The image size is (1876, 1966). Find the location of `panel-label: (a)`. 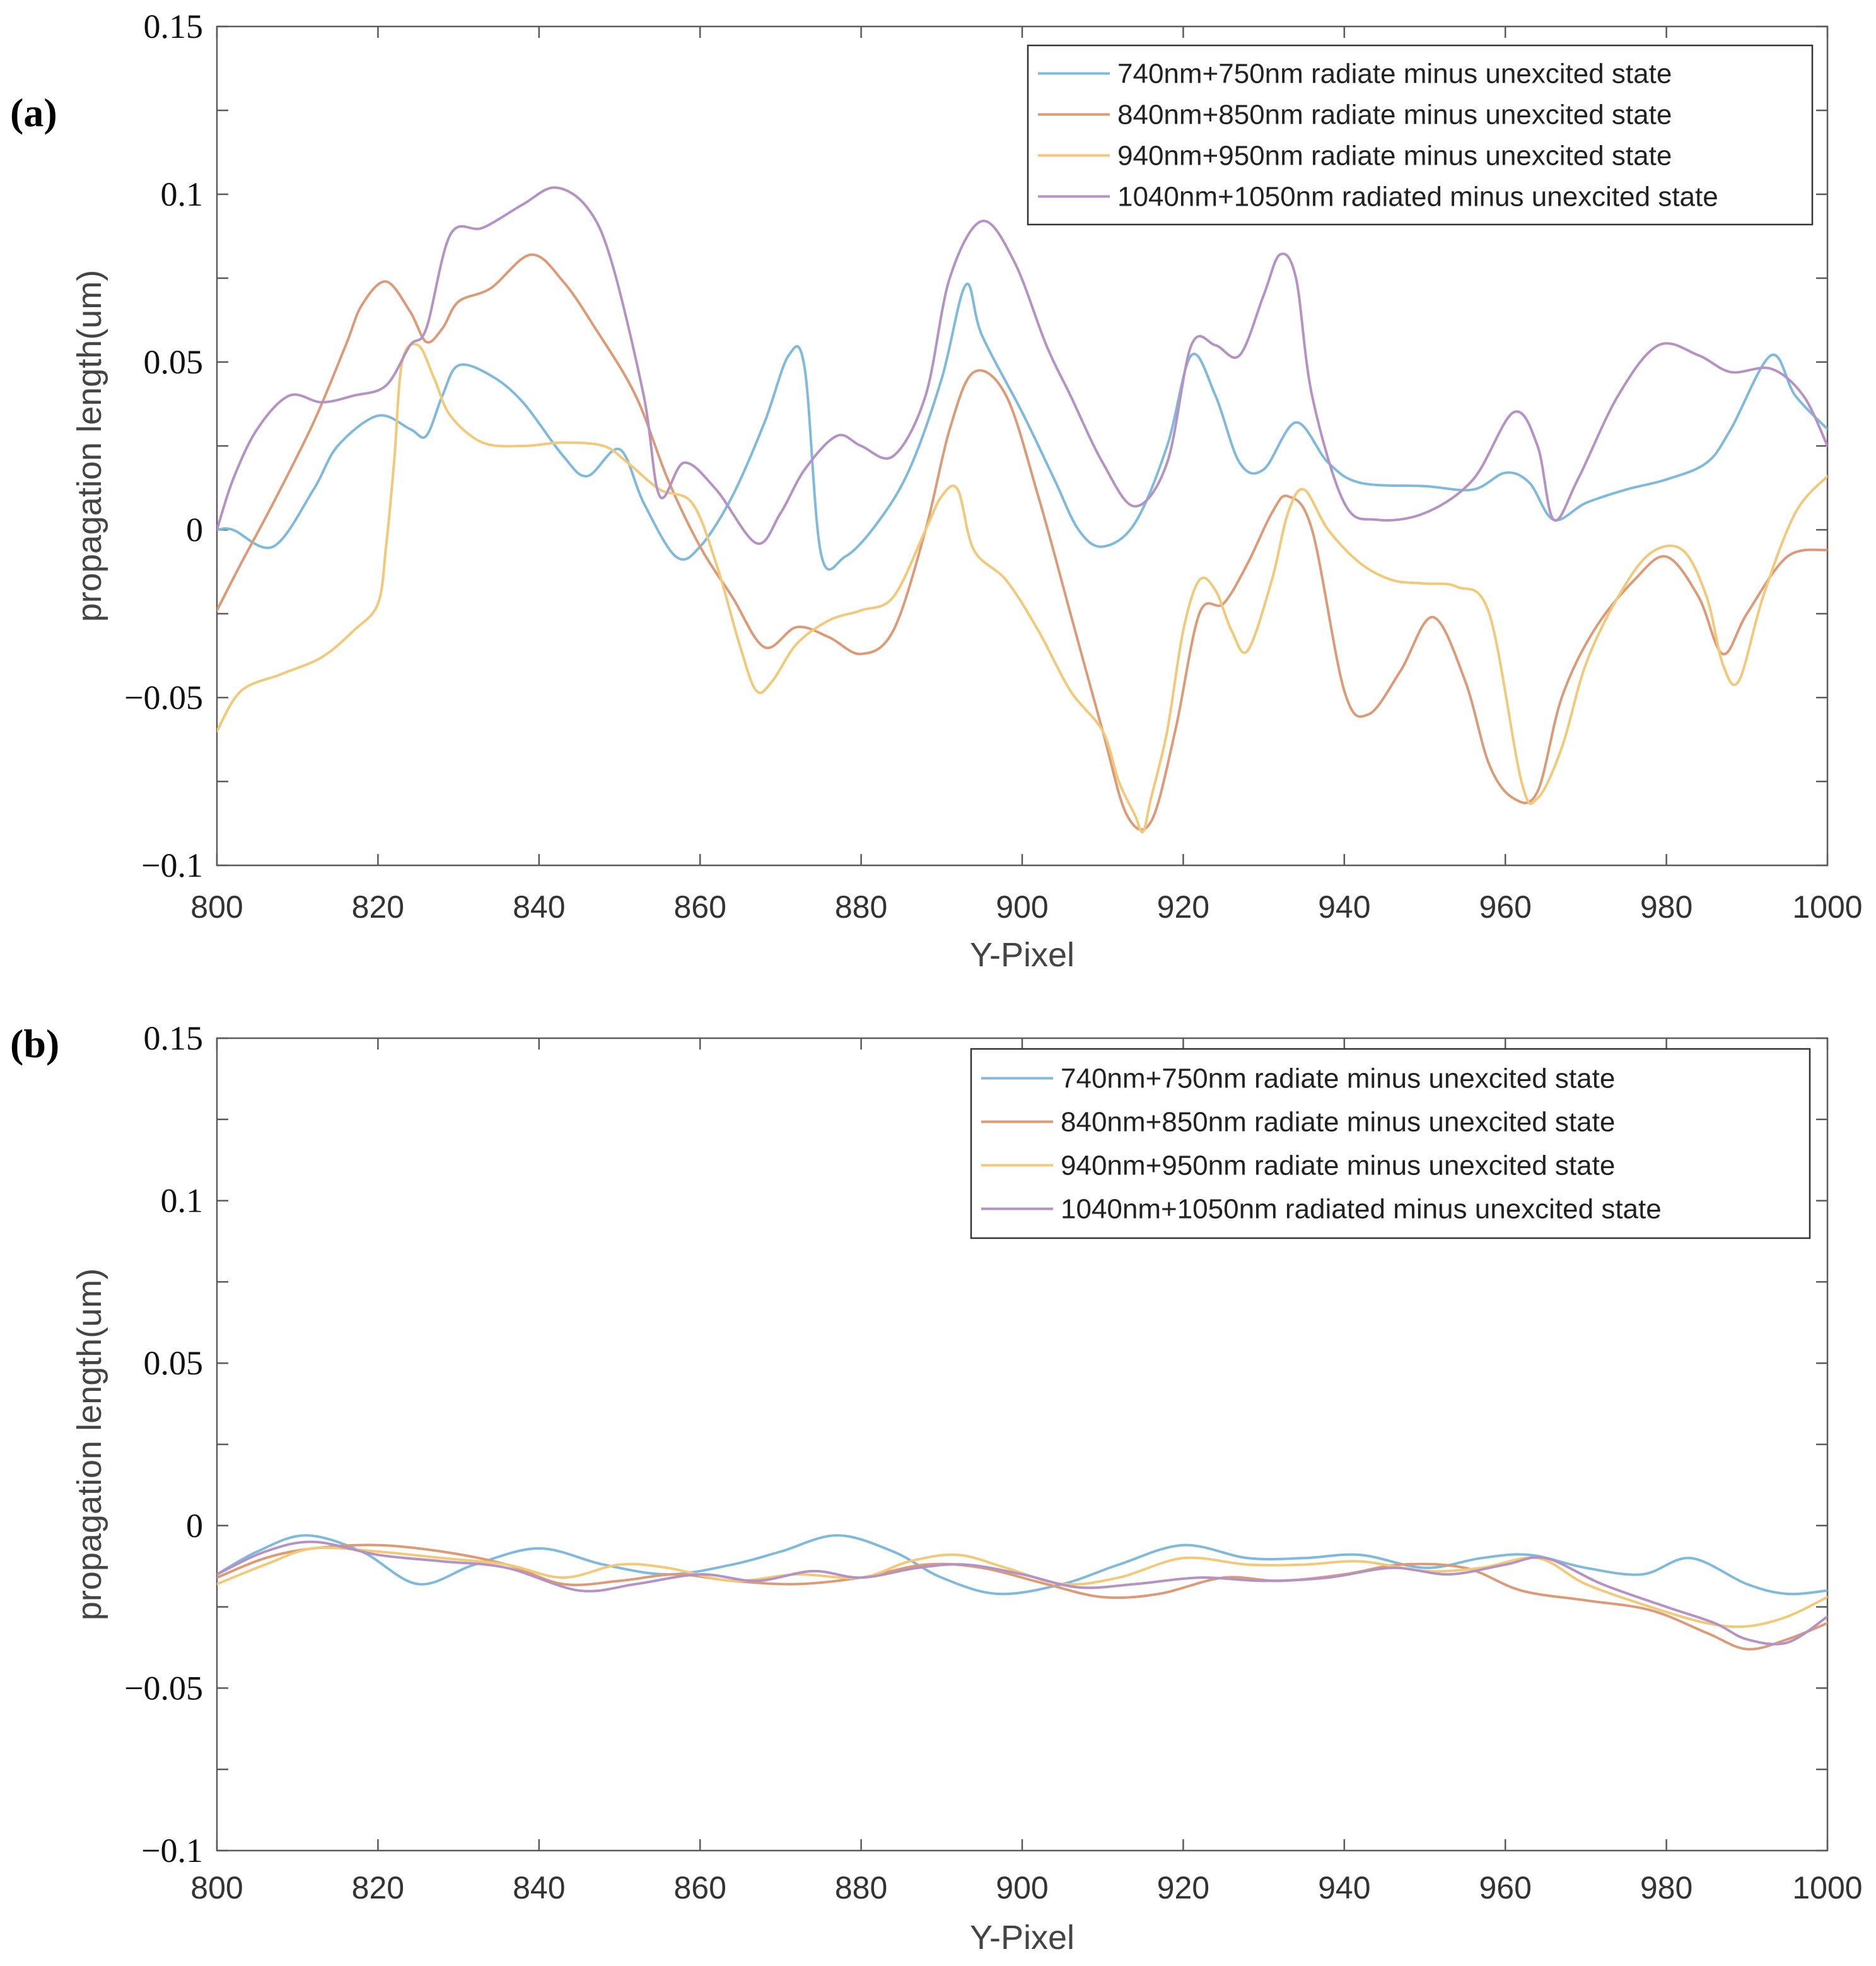

panel-label: (a) is located at coordinates (33, 112).